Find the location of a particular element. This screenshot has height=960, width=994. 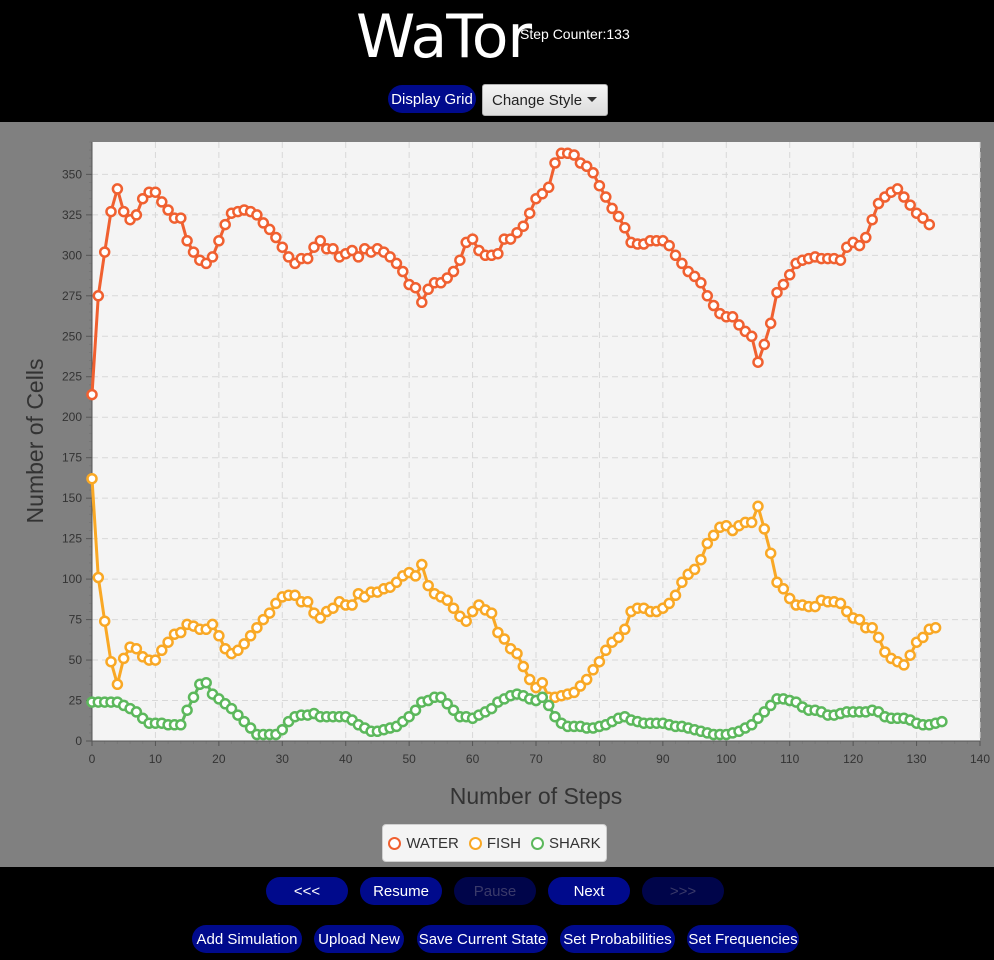

next-button: Next is located at coordinates (589, 891).